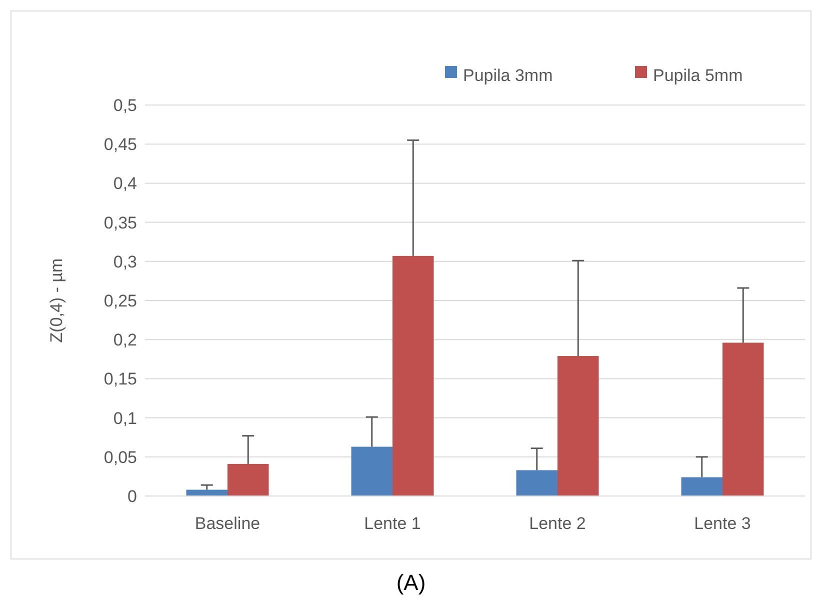  What do you see at coordinates (125, 105) in the screenshot?
I see `y-tick-label: 0,5` at bounding box center [125, 105].